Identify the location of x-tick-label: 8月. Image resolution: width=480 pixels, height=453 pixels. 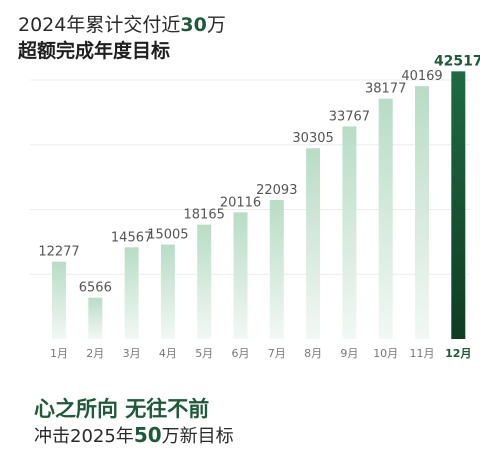
(313, 353).